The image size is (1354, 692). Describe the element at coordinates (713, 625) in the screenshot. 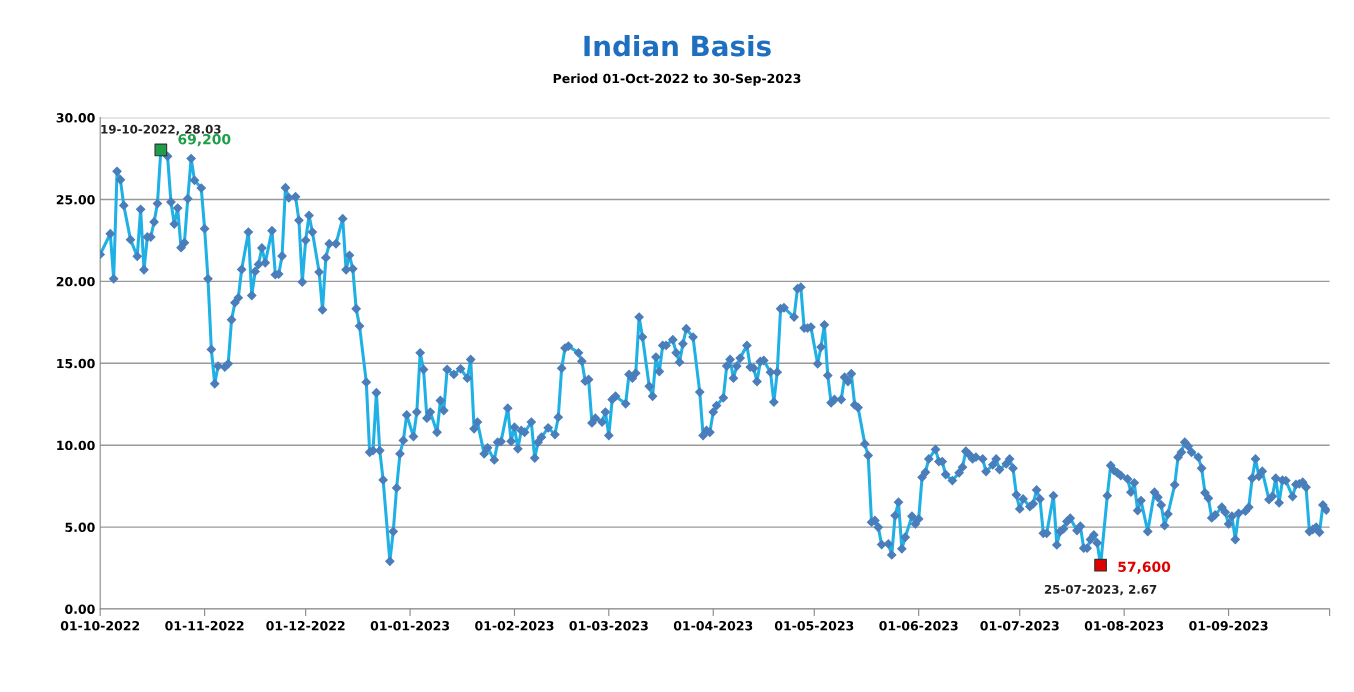

I see `x-tick-label: 01-04-2023` at that location.